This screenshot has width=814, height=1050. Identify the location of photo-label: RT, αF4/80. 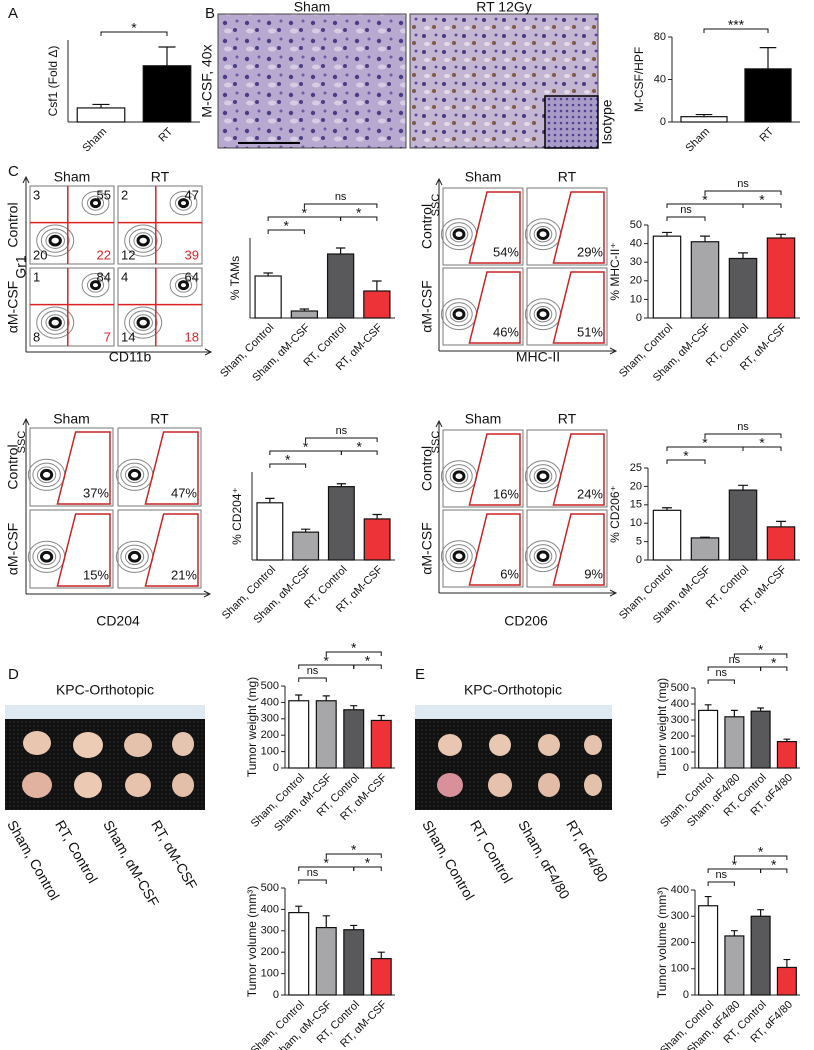
(587, 851).